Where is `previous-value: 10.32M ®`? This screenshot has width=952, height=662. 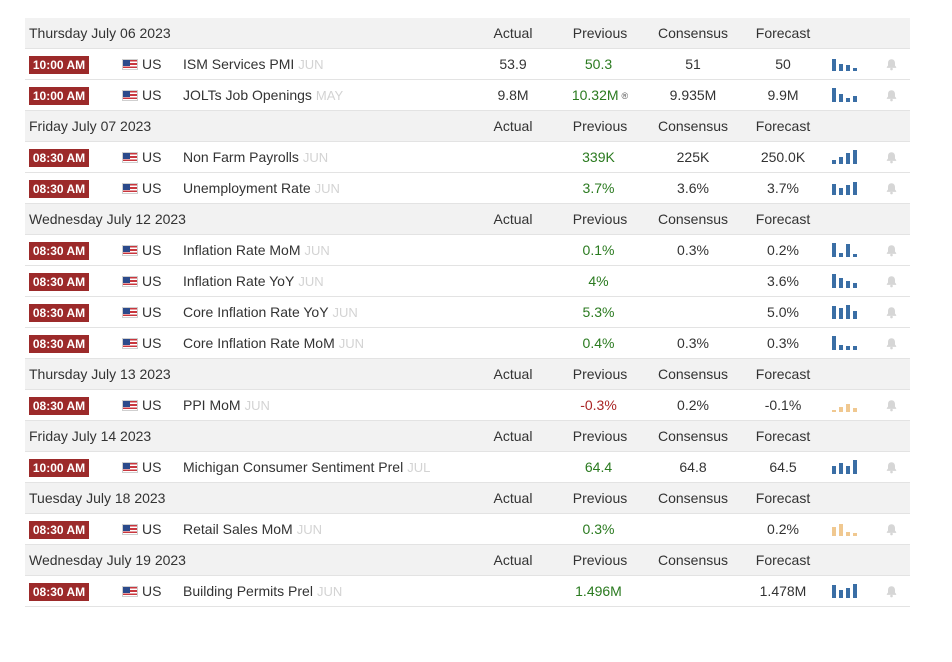
previous-value: 10.32M ® is located at coordinates (600, 95).